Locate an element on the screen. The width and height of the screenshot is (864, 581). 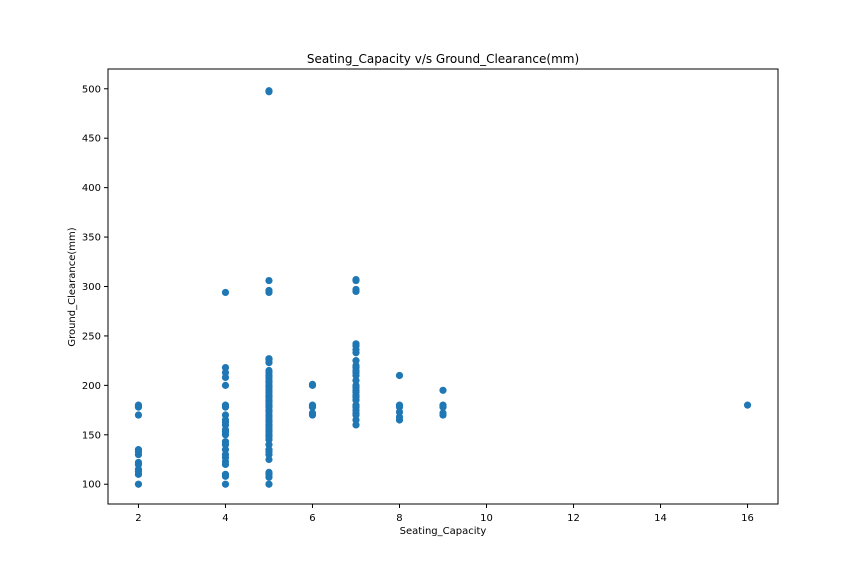
y-tick-label: 150 is located at coordinates (91, 435).